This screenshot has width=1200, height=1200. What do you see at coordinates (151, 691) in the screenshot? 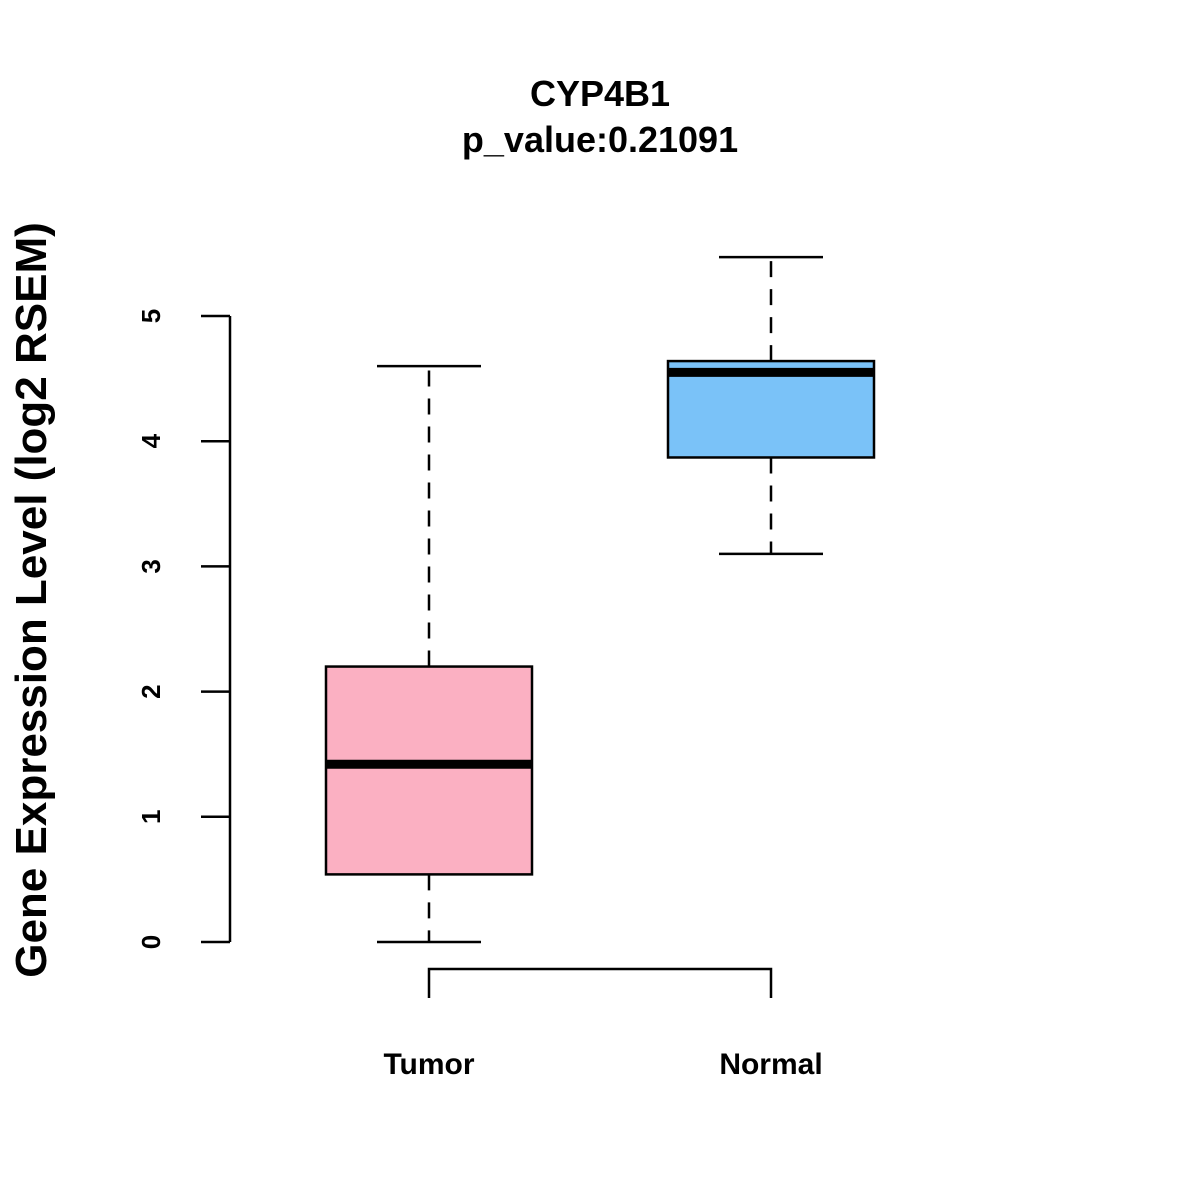
I see `y-tick-label-2: 2` at bounding box center [151, 691].